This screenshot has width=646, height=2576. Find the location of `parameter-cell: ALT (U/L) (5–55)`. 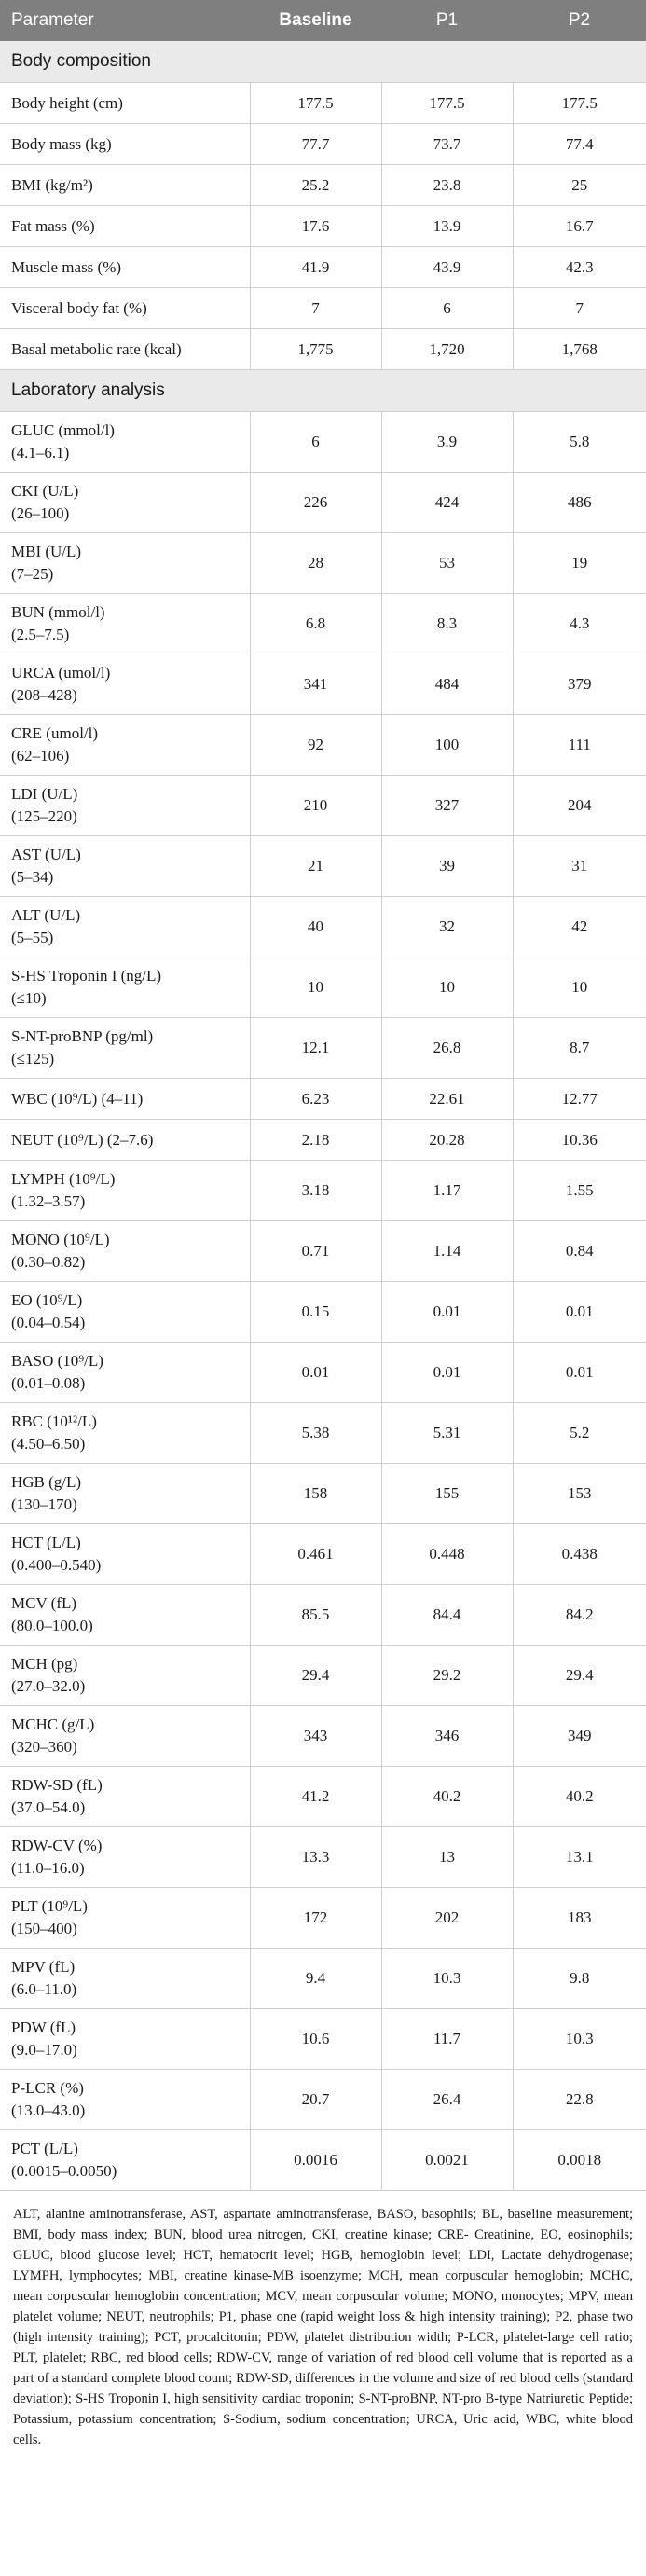

parameter-cell: ALT (U/L) (5–55) is located at coordinates (125, 926).